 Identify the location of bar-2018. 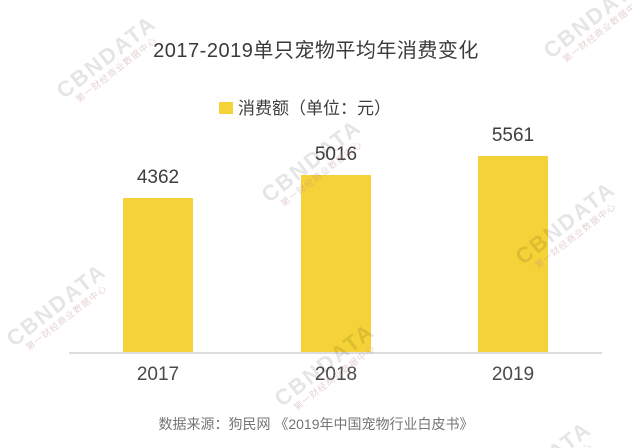
(336, 263).